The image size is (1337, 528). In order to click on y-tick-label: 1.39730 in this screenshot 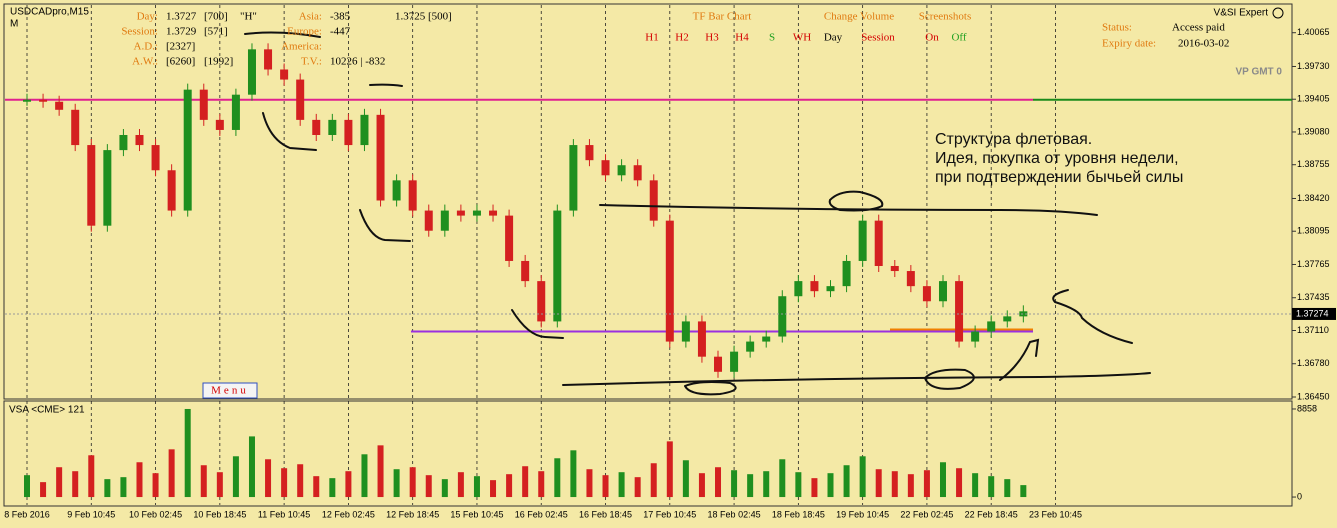, I will do `click(1313, 66)`.